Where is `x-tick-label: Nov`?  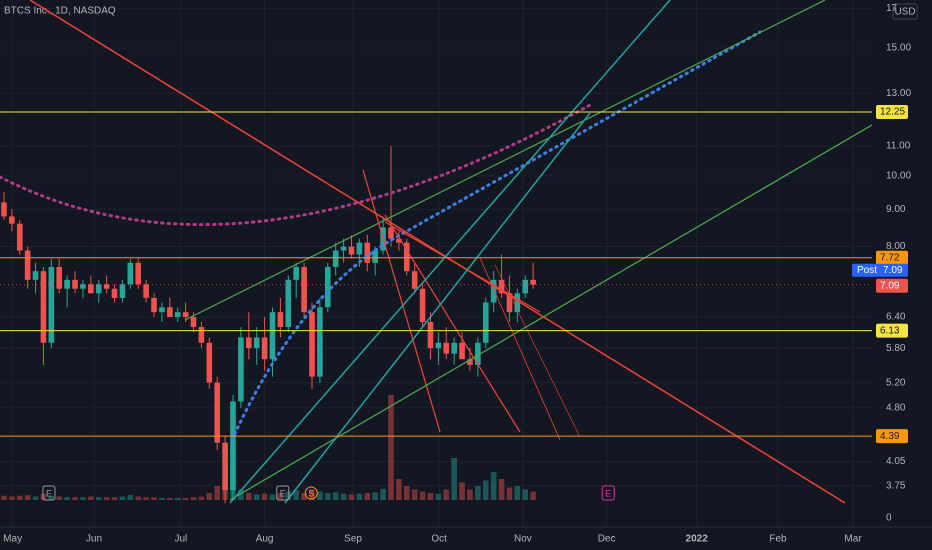 x-tick-label: Nov is located at coordinates (523, 539).